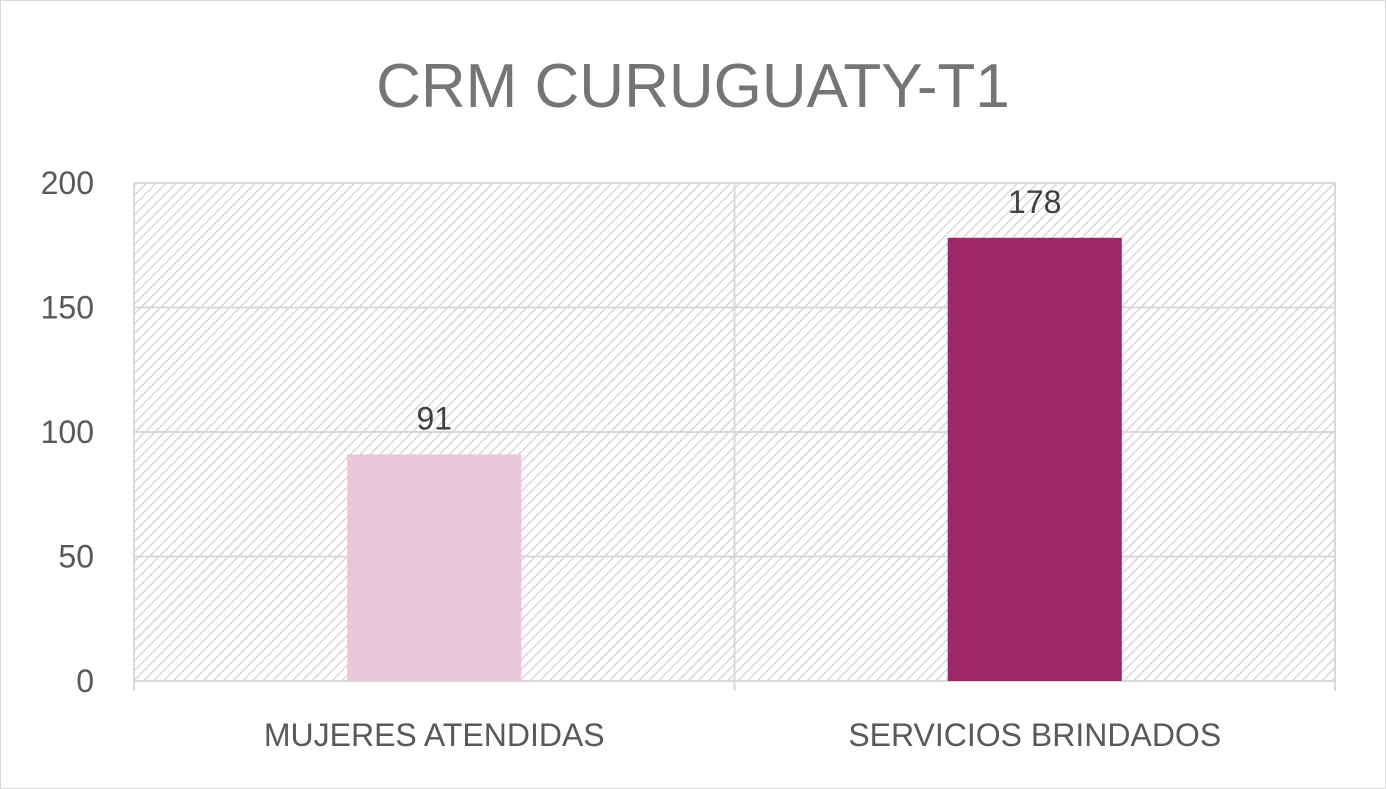  Describe the element at coordinates (434, 418) in the screenshot. I see `data-label-1: 91` at that location.